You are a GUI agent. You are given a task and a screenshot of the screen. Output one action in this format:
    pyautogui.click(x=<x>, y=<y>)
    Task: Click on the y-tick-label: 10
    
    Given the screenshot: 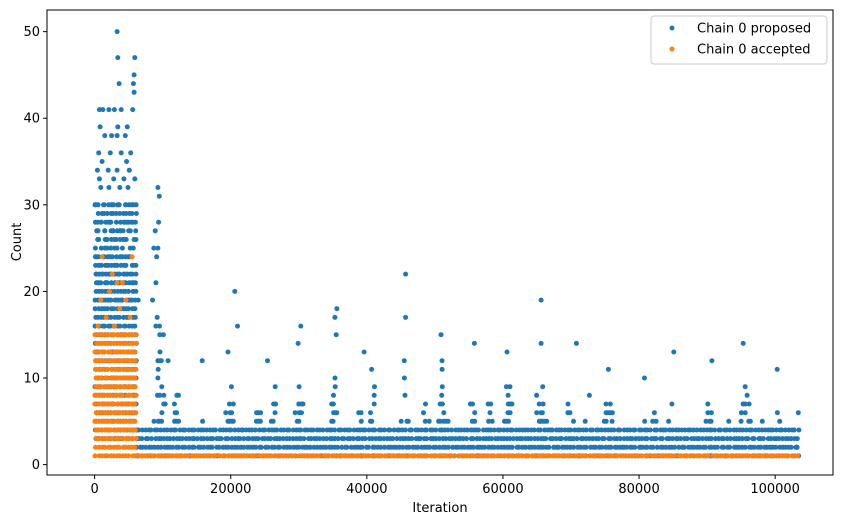 What is the action you would take?
    pyautogui.click(x=31, y=379)
    